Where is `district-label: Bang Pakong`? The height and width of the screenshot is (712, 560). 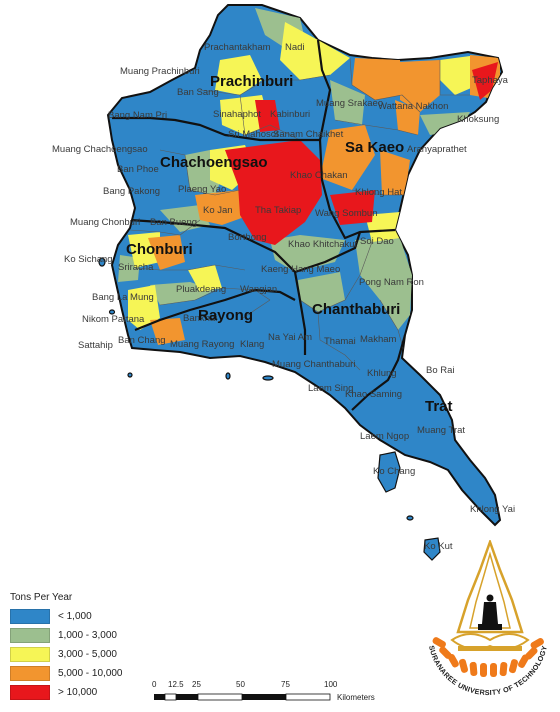 district-label: Bang Pakong is located at coordinates (131, 191).